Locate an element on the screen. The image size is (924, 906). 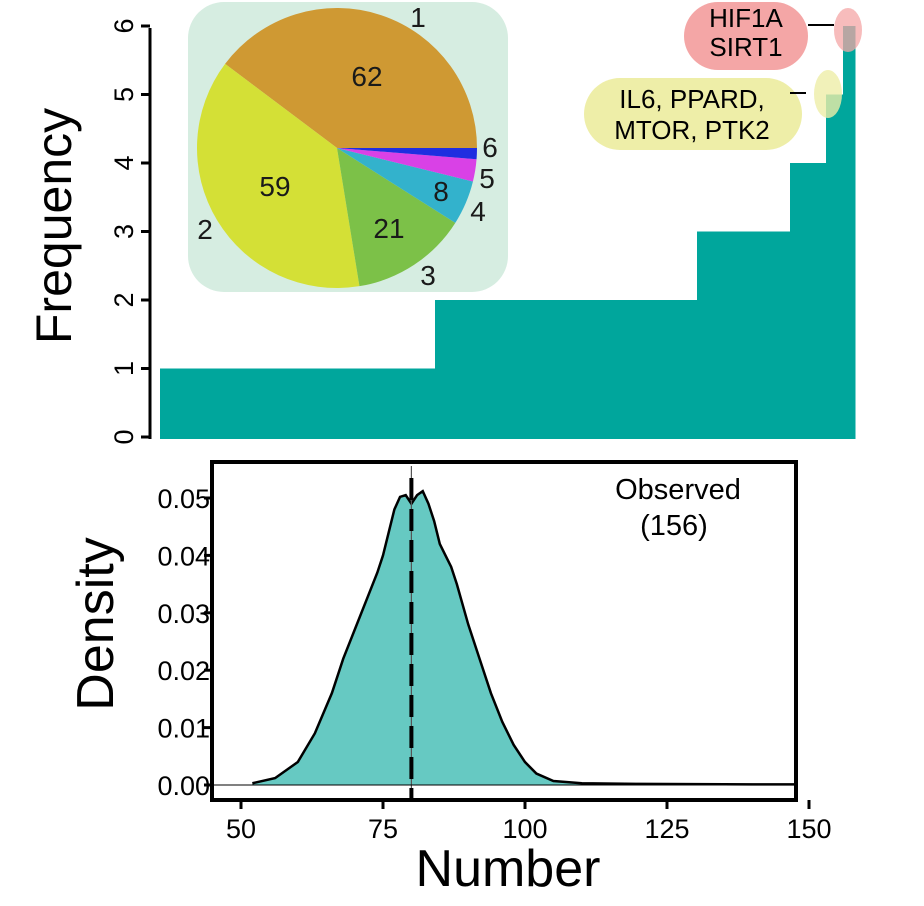
pie-value-label: 62 is located at coordinates (366, 76).